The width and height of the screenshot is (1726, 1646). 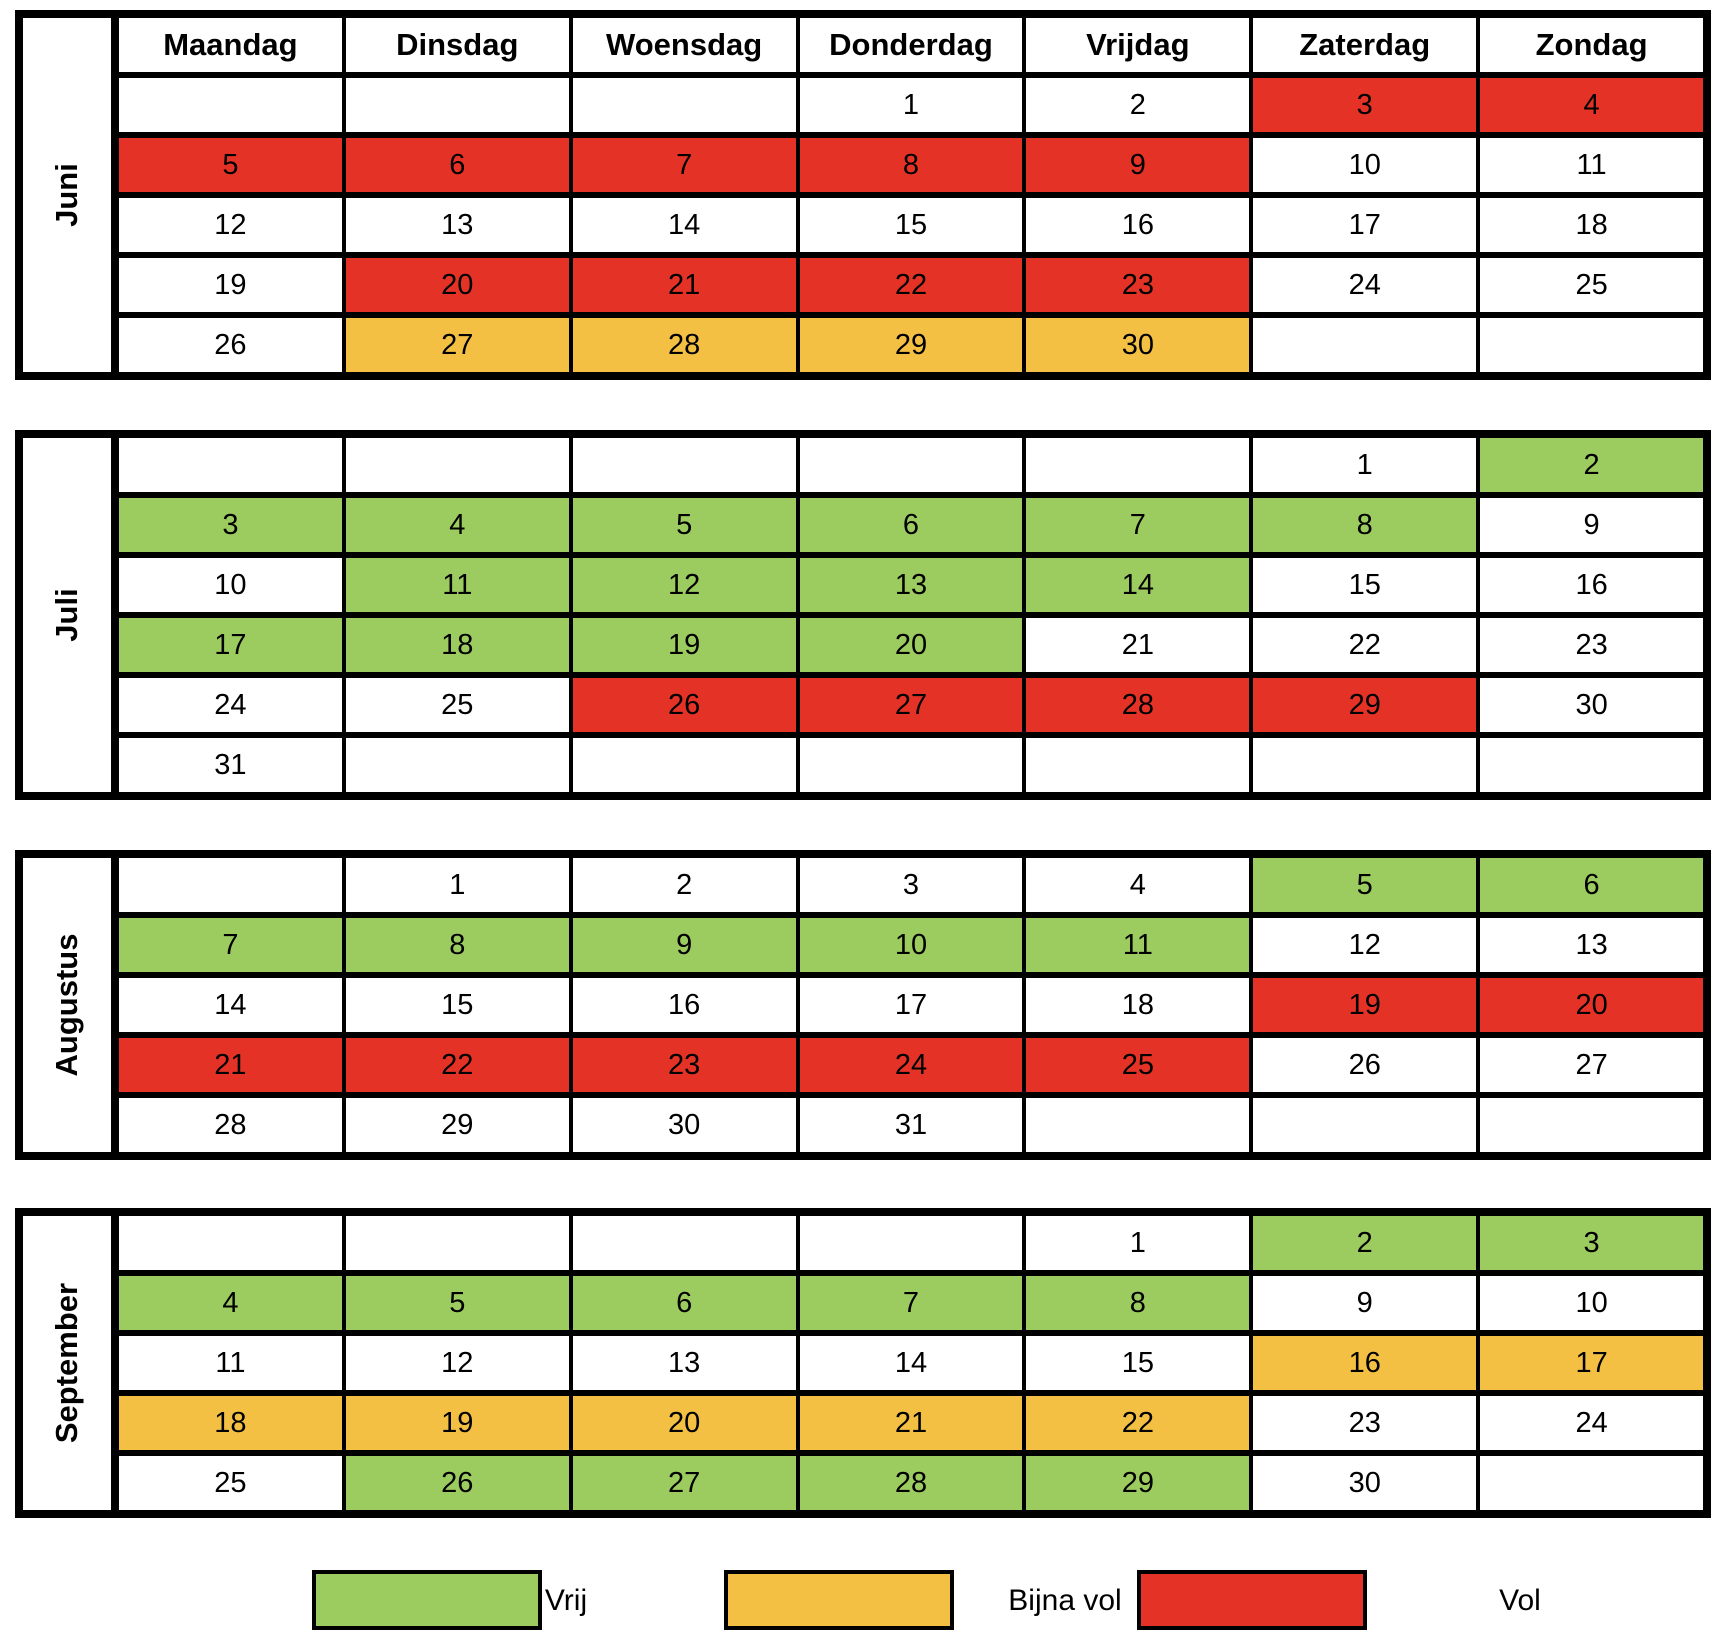 I want to click on day-cell: 4, so click(x=457, y=525).